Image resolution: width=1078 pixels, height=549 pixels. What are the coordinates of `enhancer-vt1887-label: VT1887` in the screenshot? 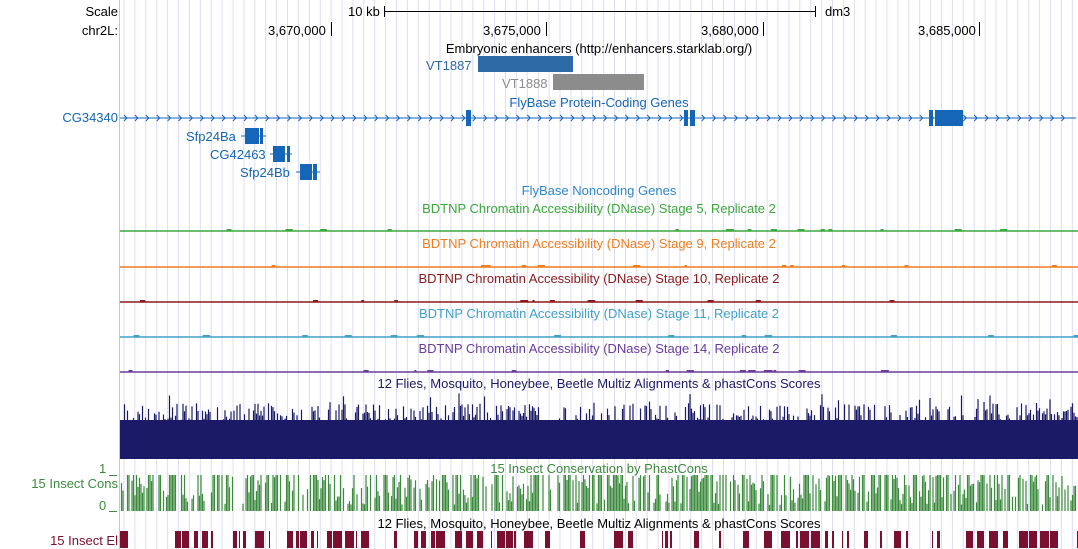 It's located at (449, 65).